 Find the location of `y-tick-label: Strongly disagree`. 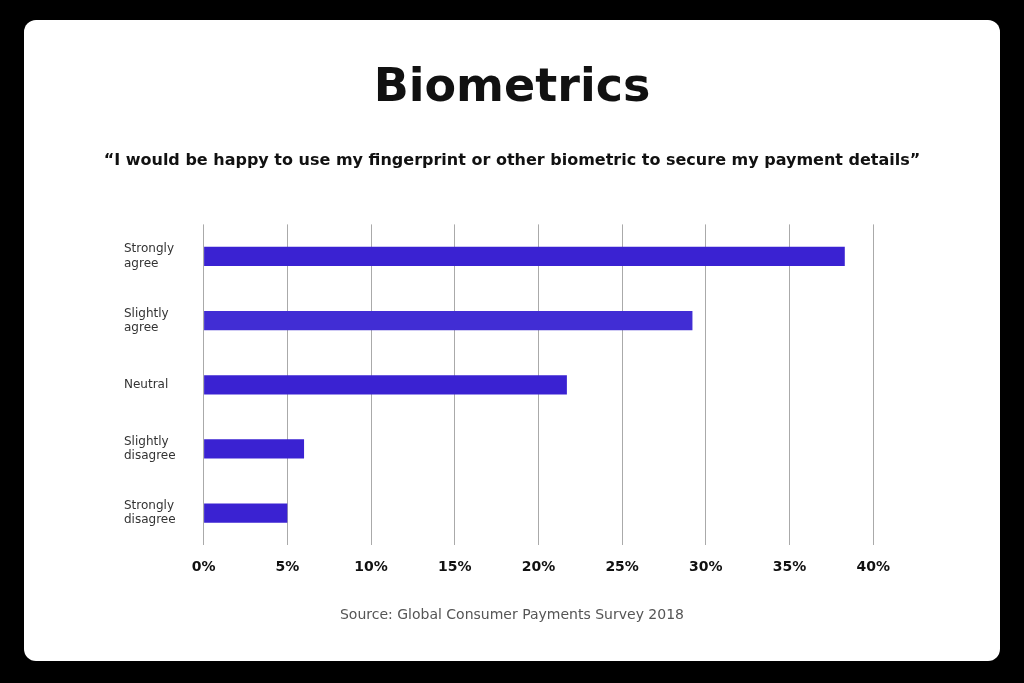

y-tick-label: Strongly disagree is located at coordinates (150, 512).